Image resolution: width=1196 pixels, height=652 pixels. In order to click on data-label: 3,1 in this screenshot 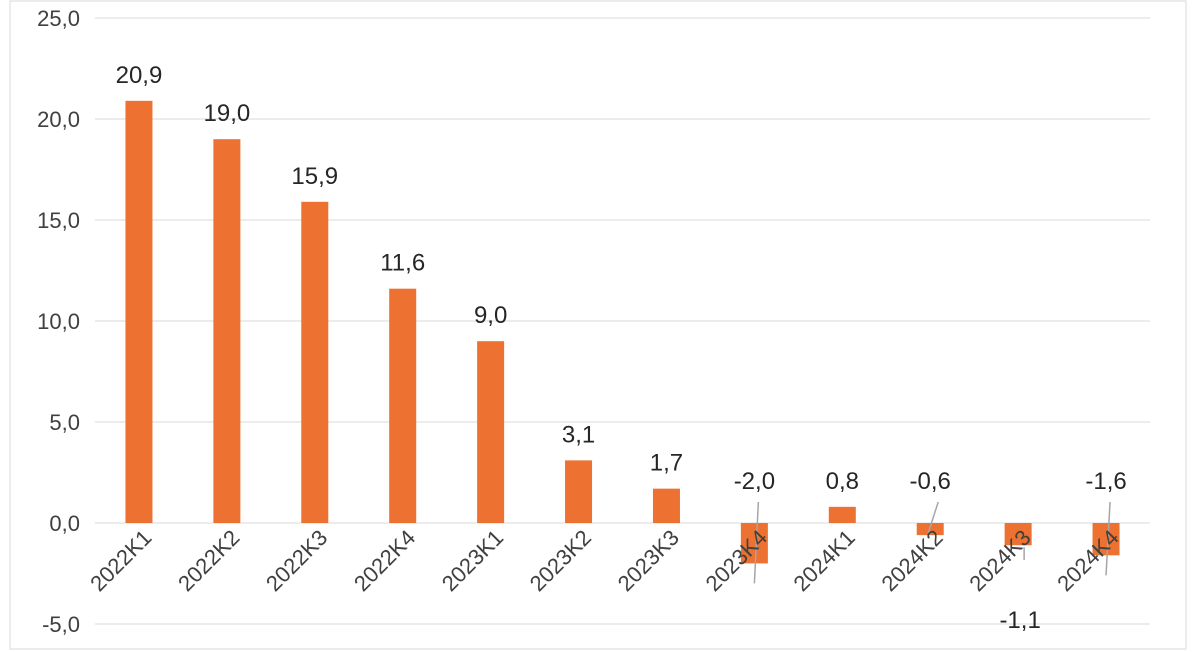, I will do `click(578, 434)`.